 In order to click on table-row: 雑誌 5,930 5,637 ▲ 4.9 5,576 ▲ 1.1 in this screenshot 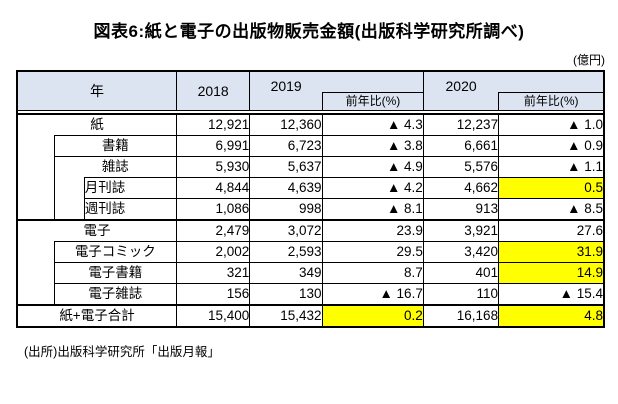, I will do `click(311, 167)`.